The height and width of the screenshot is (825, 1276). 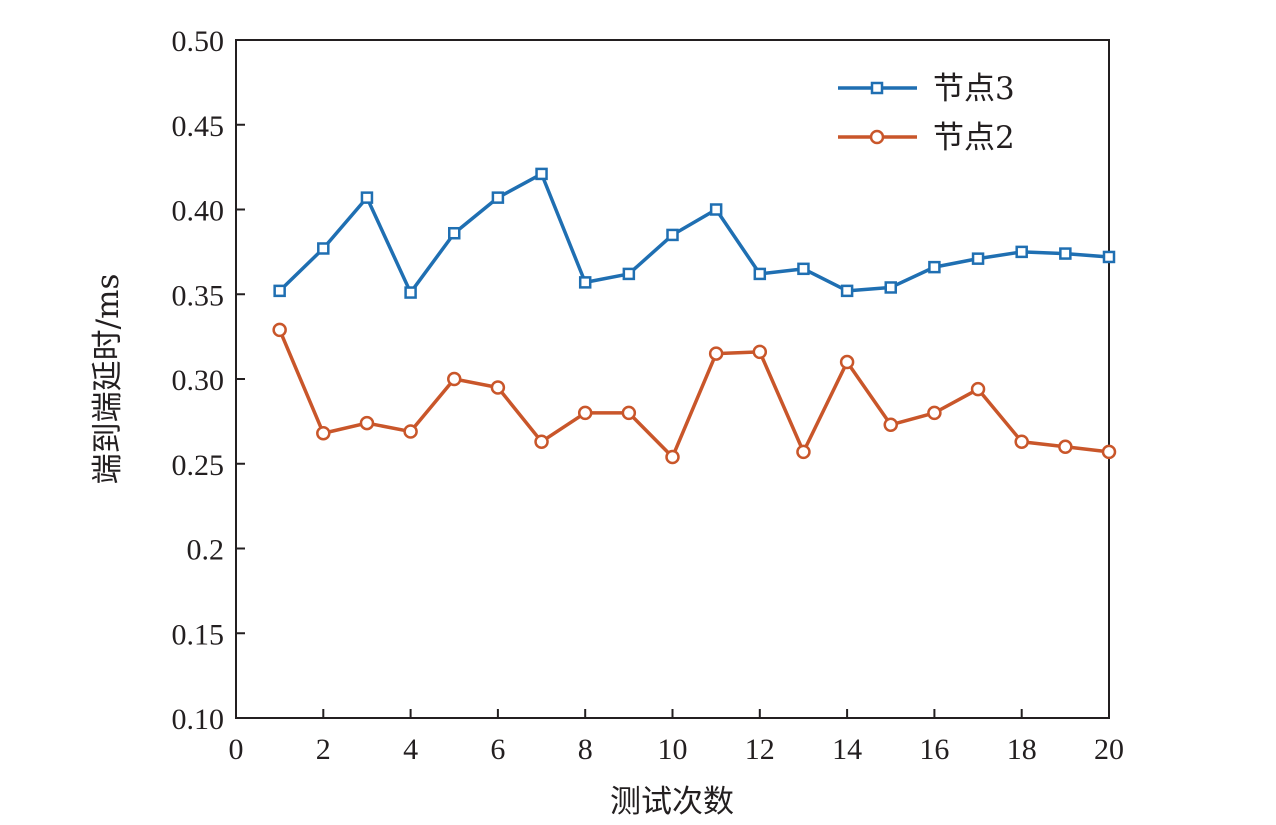 What do you see at coordinates (1022, 749) in the screenshot?
I see `x-tick-label: 18` at bounding box center [1022, 749].